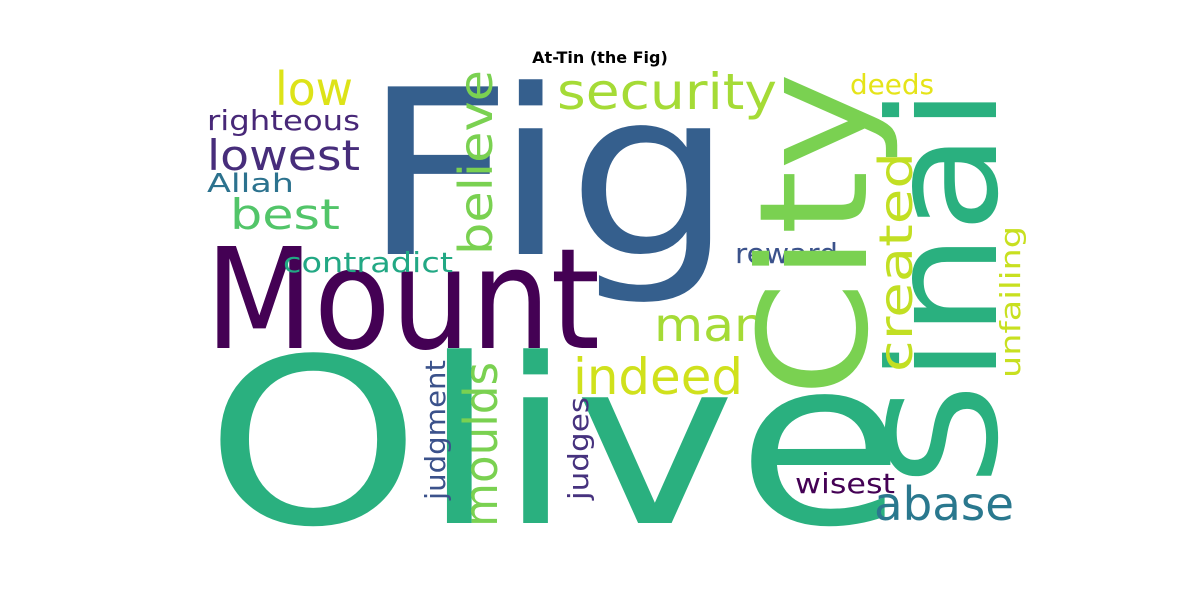 The width and height of the screenshot is (1200, 600). I want to click on word-judges: judges, so click(578, 449).